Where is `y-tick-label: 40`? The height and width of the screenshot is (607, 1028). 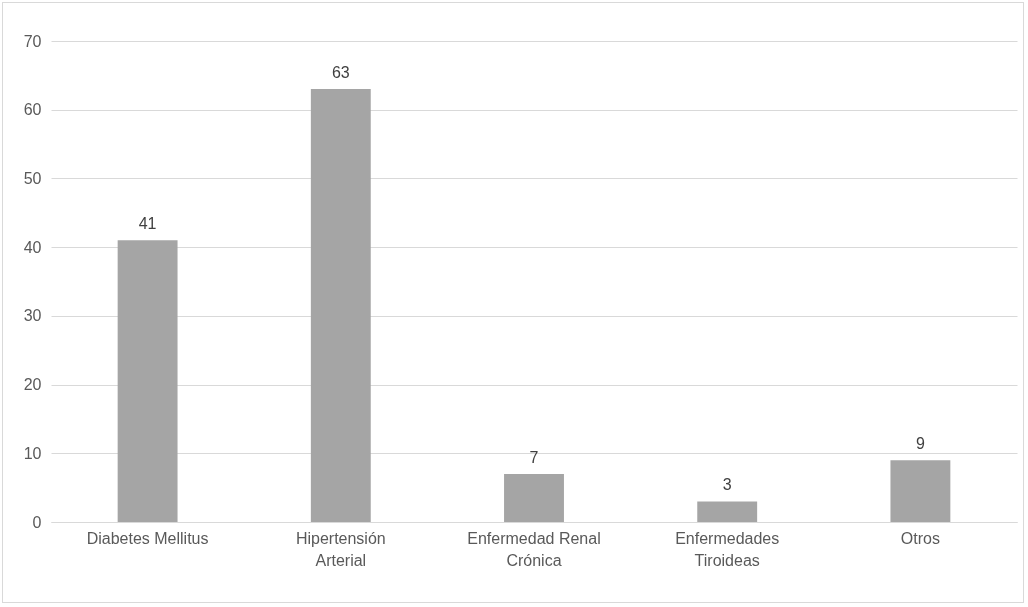 y-tick-label: 40 is located at coordinates (32, 247).